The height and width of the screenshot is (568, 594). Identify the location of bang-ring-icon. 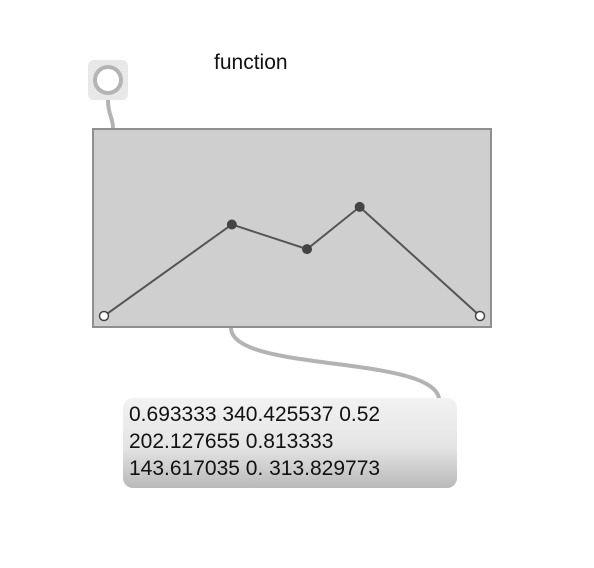
(108, 80).